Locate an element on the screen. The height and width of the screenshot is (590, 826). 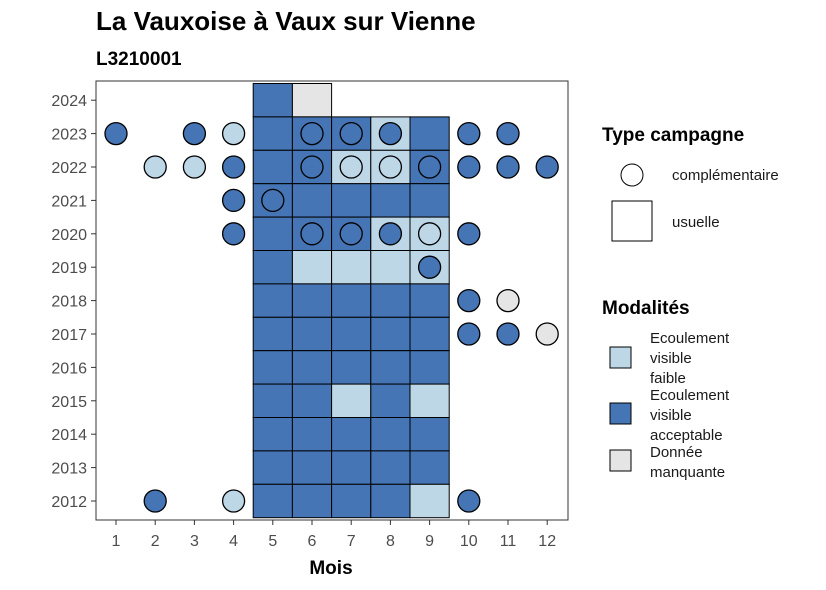
point-2022-12-ecoulement-visible-acceptable is located at coordinates (547, 167).